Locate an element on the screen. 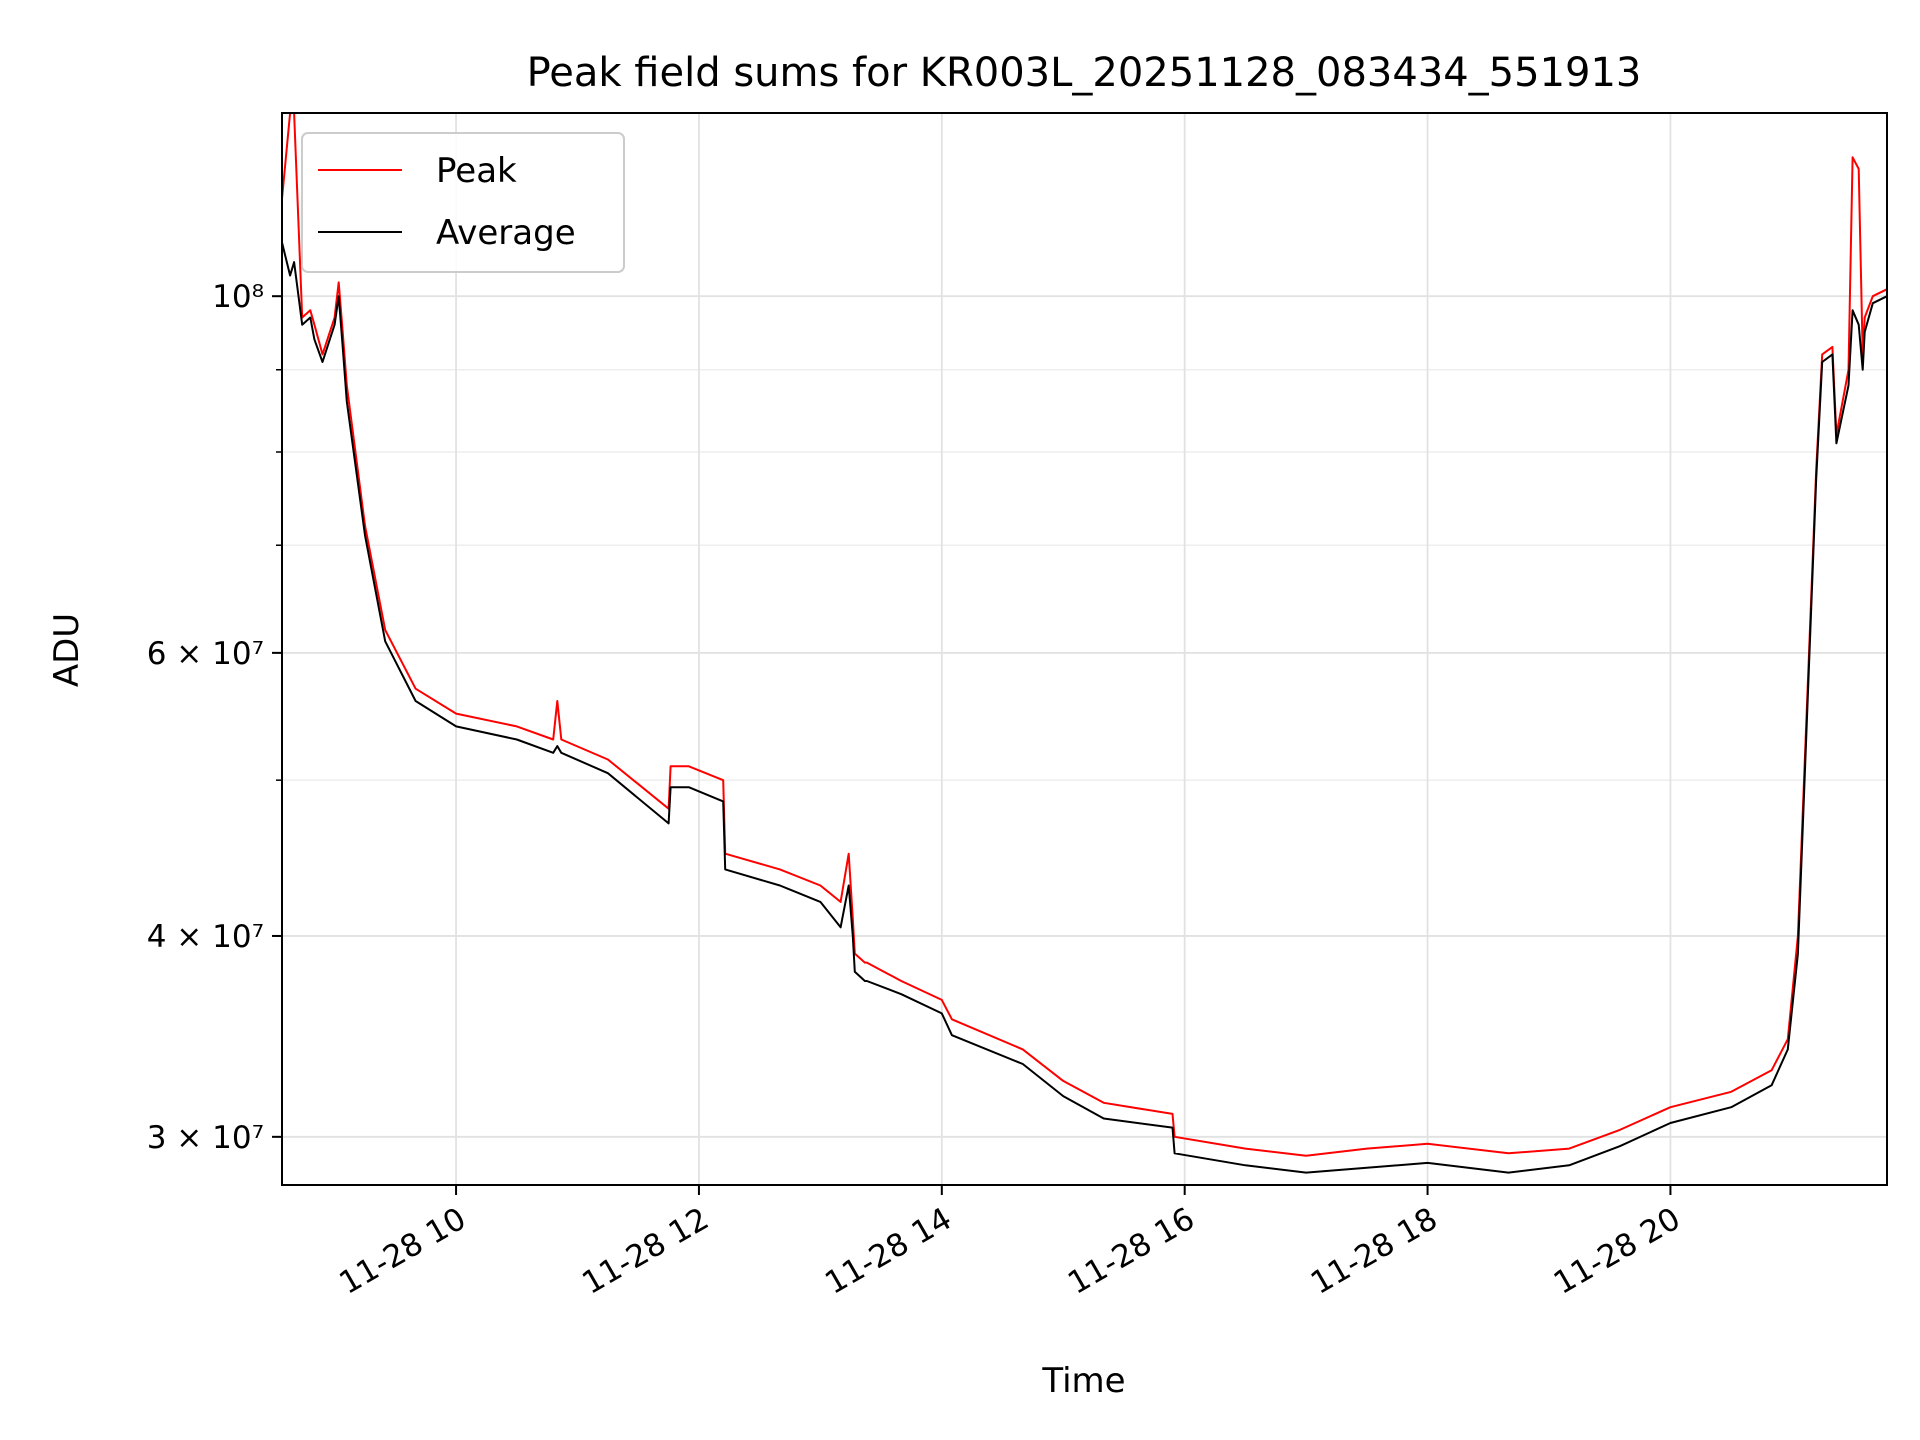 The width and height of the screenshot is (1920, 1440). y-tick-label: 3 × 10⁷ is located at coordinates (205, 1138).